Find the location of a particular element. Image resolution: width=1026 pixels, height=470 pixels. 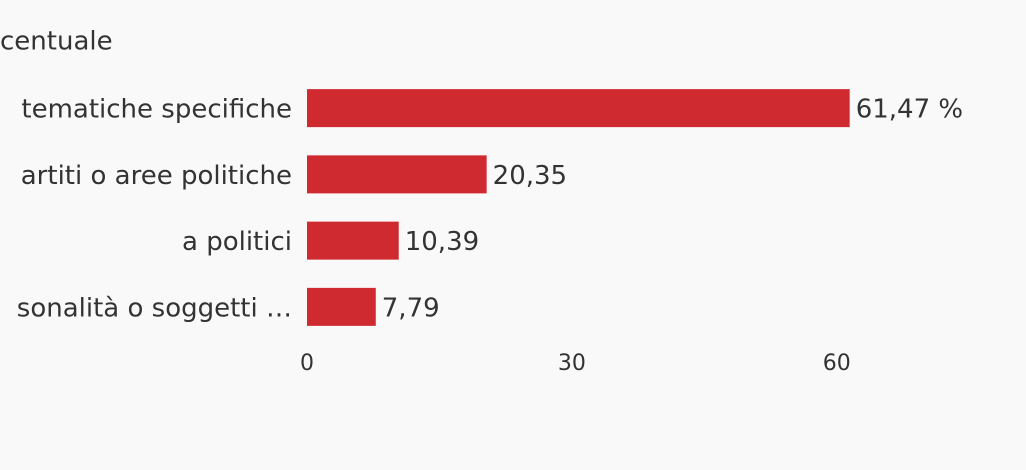

x-tick-label: 60 is located at coordinates (837, 363).